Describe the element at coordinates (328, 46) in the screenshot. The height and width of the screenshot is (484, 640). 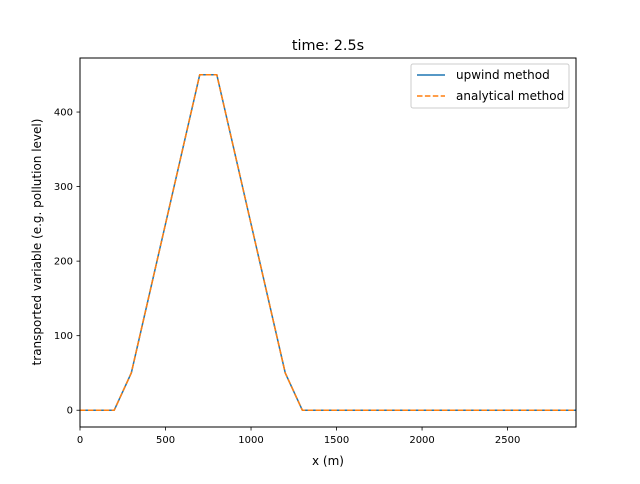
I see `chart-title: time: 2.5s` at that location.